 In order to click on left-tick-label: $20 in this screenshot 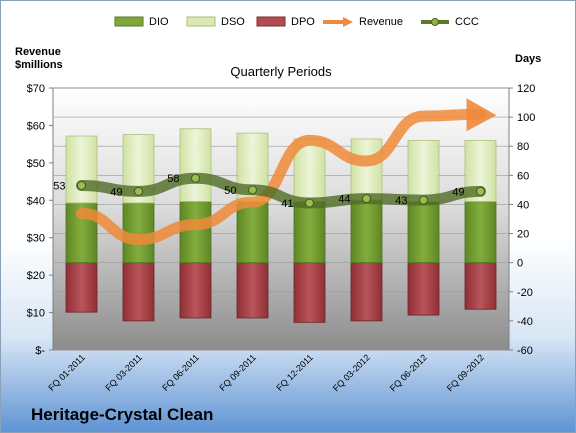, I will do `click(36, 276)`.